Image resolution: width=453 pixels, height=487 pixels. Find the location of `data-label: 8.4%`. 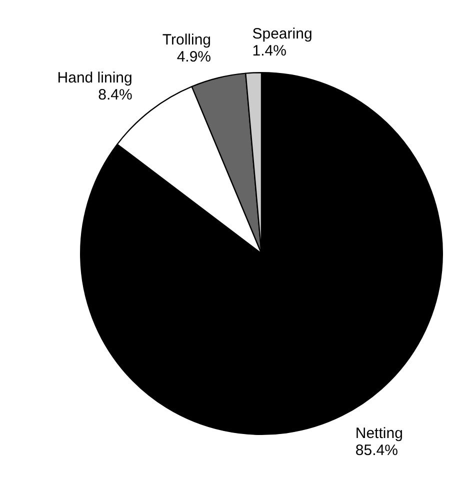

data-label: 8.4% is located at coordinates (115, 95).